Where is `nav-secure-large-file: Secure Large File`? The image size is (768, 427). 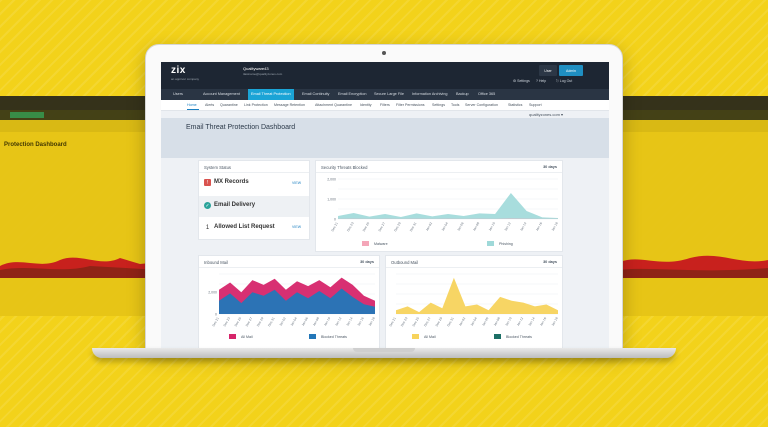 nav-secure-large-file: Secure Large File is located at coordinates (389, 94).